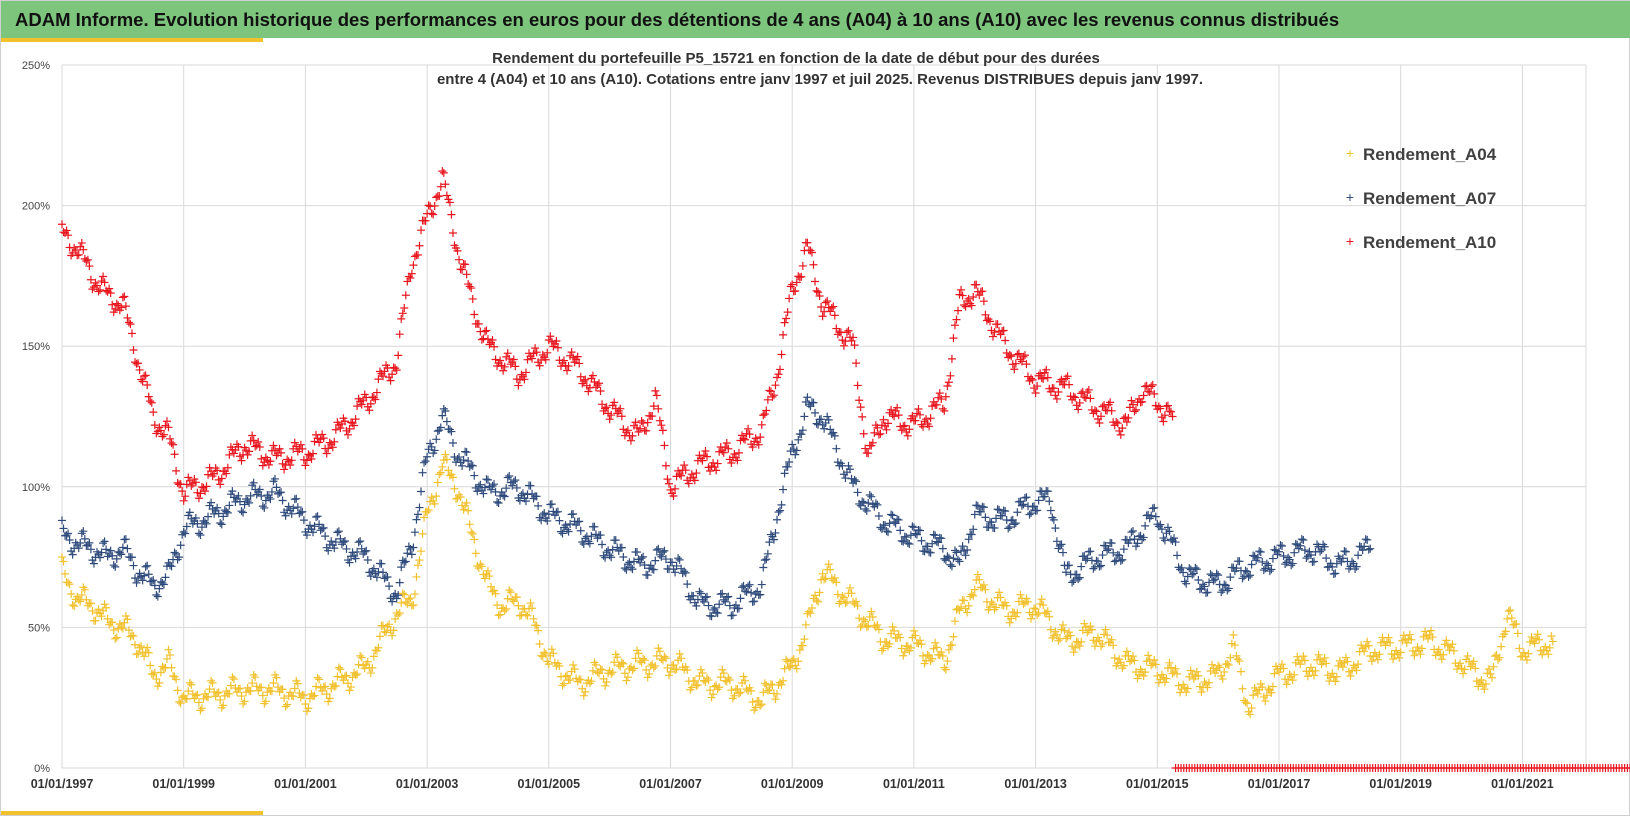  Describe the element at coordinates (670, 784) in the screenshot. I see `x-tick-label: 01/01/2007` at that location.